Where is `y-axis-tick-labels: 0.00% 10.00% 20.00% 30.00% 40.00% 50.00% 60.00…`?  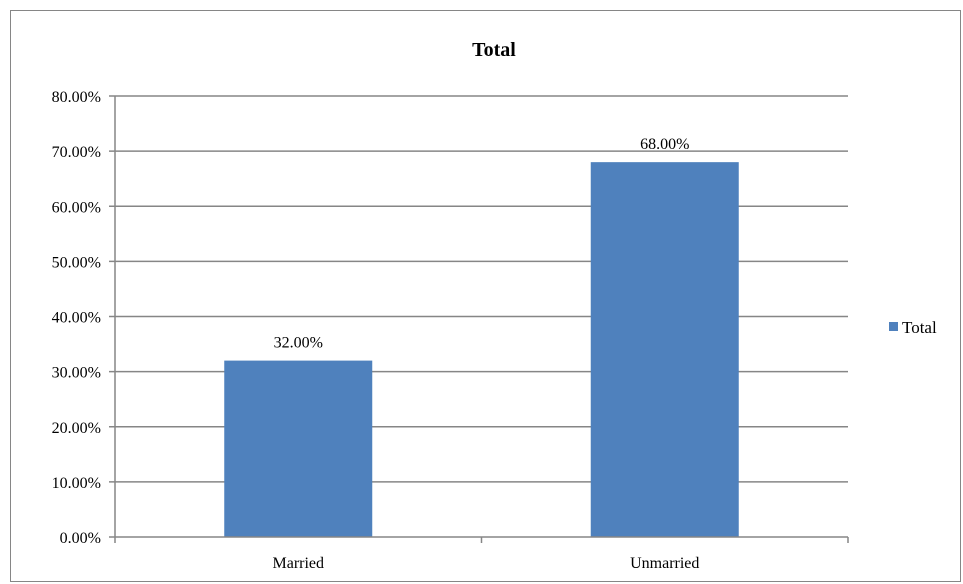
y-axis-tick-labels: 0.00% 10.00% 20.00% 30.00% 40.00% 50.00% 60.00… is located at coordinates (76, 318).